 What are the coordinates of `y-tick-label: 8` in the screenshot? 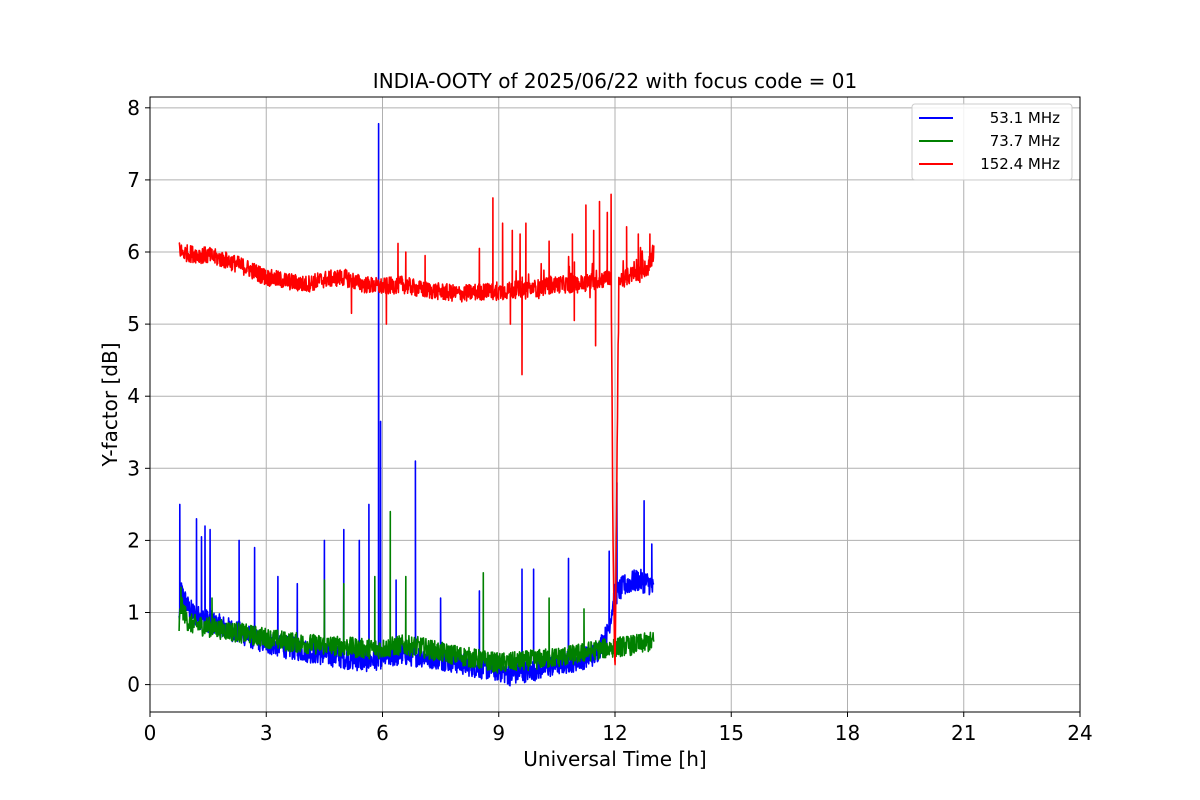 It's located at (133, 108).